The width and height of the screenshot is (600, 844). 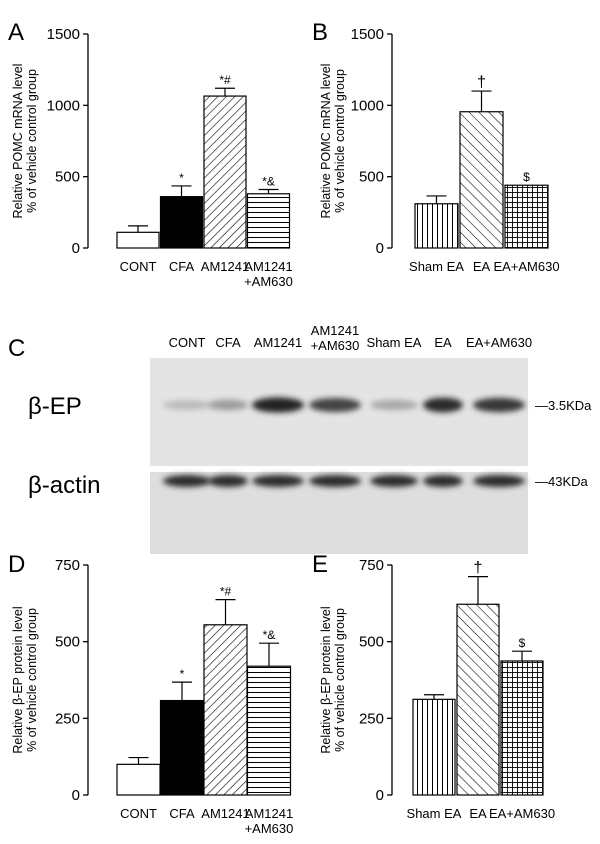 I want to click on blot-lane-label: Sham EA, so click(x=394, y=342).